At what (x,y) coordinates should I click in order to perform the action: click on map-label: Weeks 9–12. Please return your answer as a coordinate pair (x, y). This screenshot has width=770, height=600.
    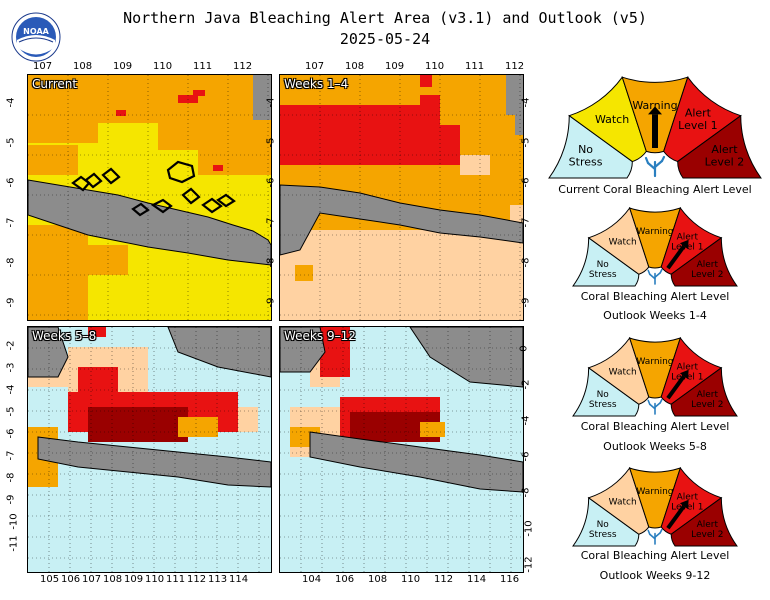
    Looking at the image, I should click on (320, 336).